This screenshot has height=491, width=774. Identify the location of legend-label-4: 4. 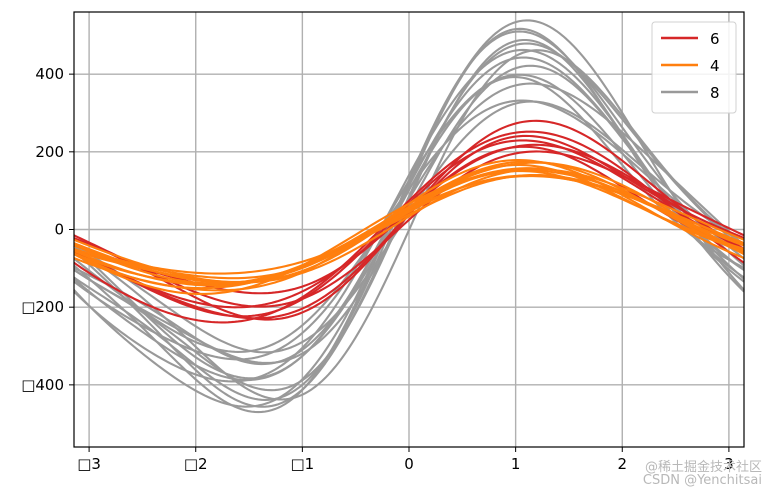
(715, 66).